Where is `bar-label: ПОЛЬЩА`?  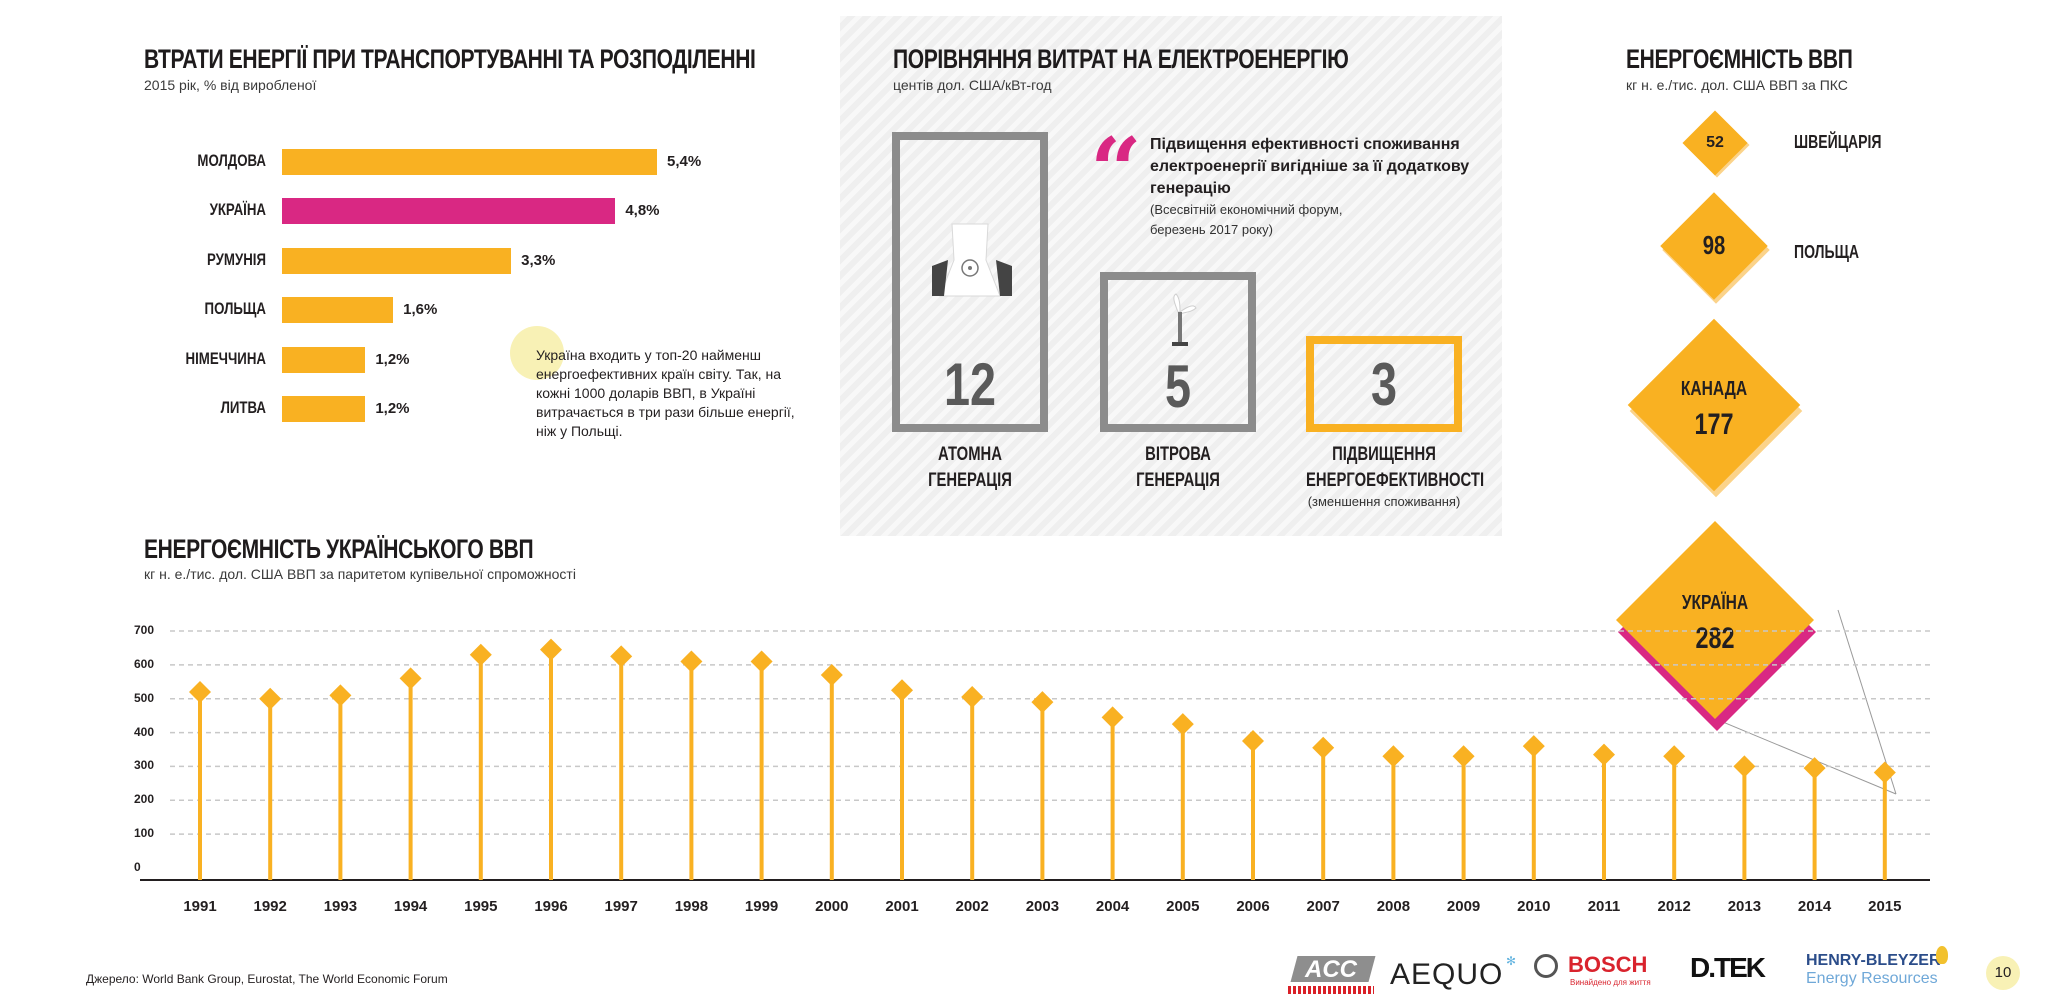 bar-label: ПОЛЬЩА is located at coordinates (235, 309).